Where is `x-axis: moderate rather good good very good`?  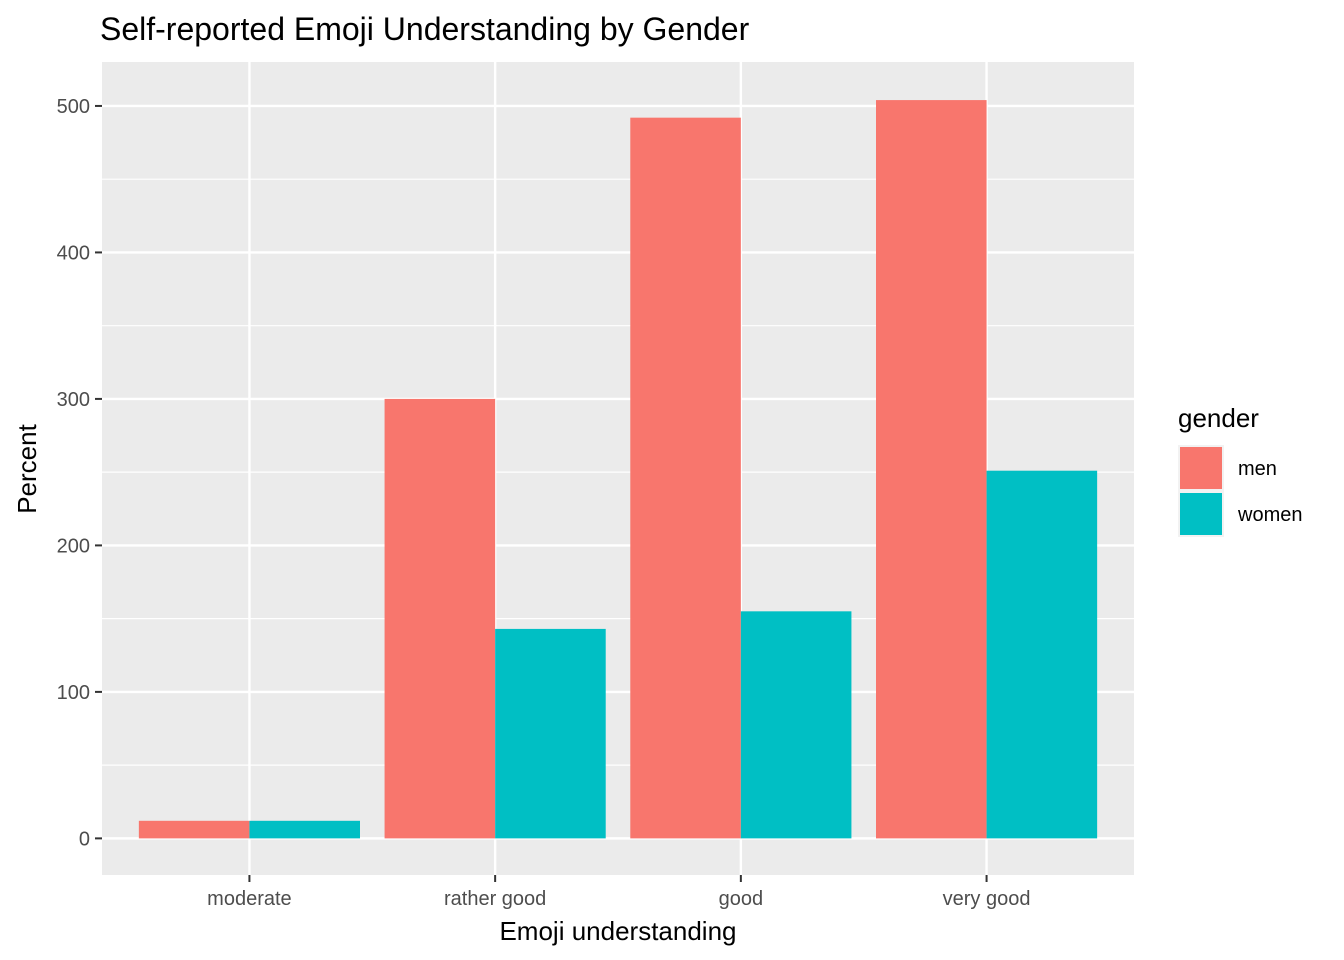
x-axis: moderate rather good good very good is located at coordinates (618, 892).